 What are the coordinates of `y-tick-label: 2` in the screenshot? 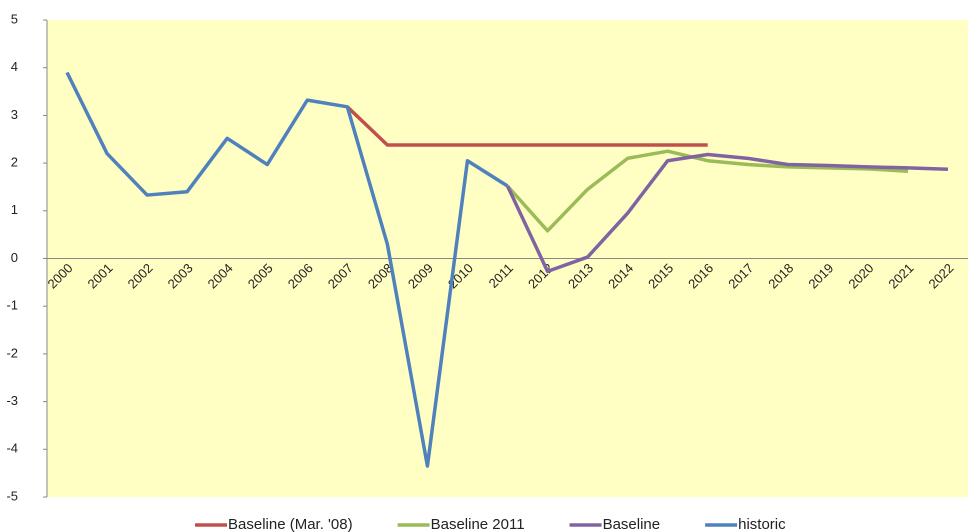 It's located at (14, 162).